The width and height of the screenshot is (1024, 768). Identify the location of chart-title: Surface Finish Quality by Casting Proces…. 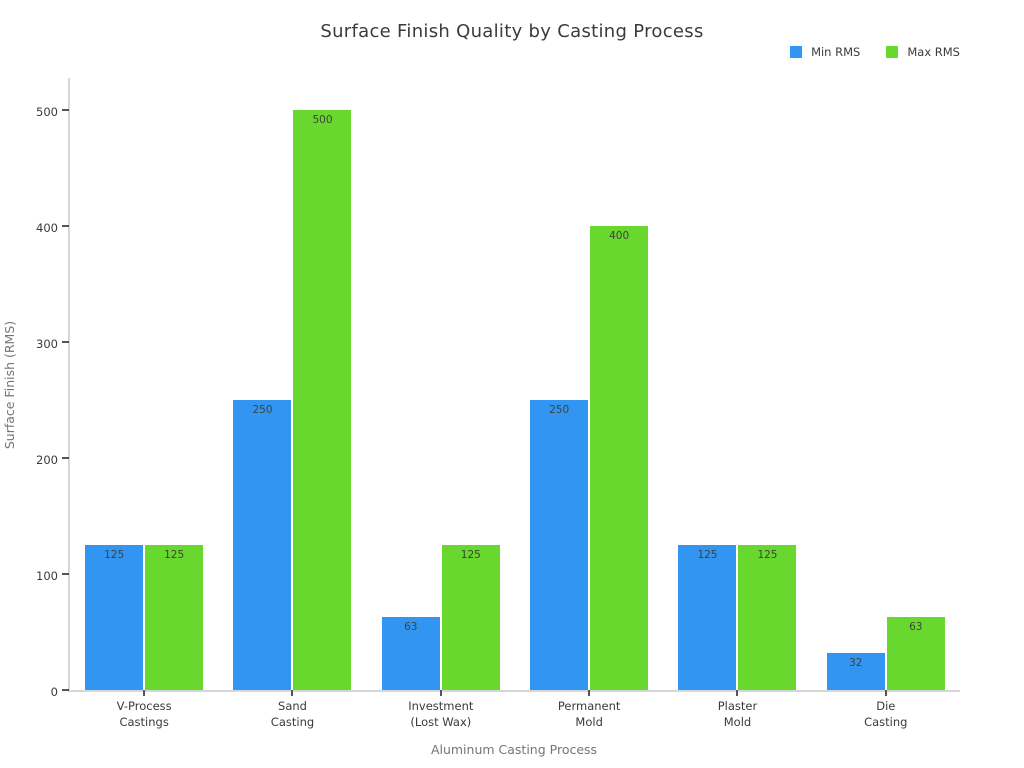
(512, 31).